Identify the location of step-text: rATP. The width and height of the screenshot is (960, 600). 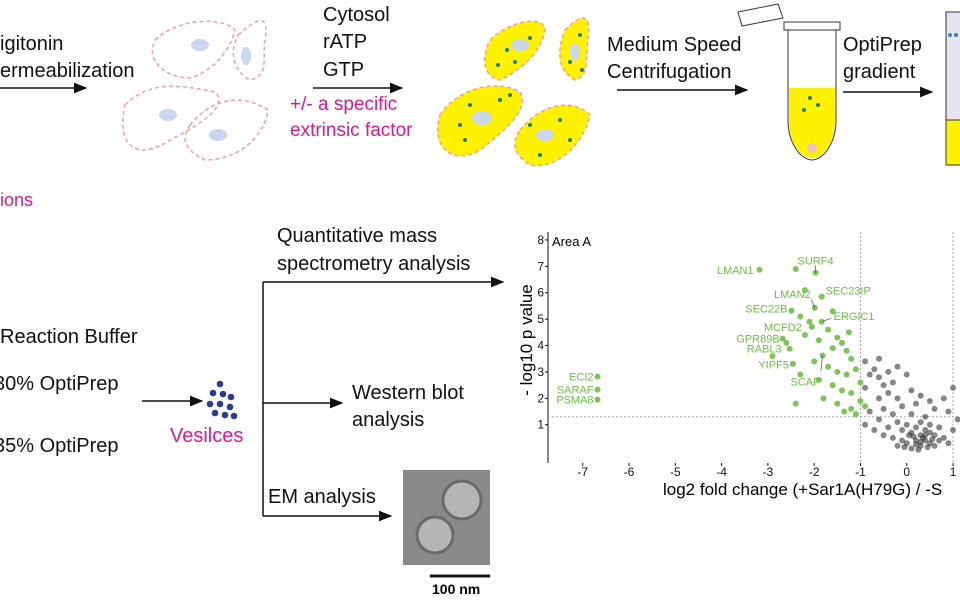
(345, 42).